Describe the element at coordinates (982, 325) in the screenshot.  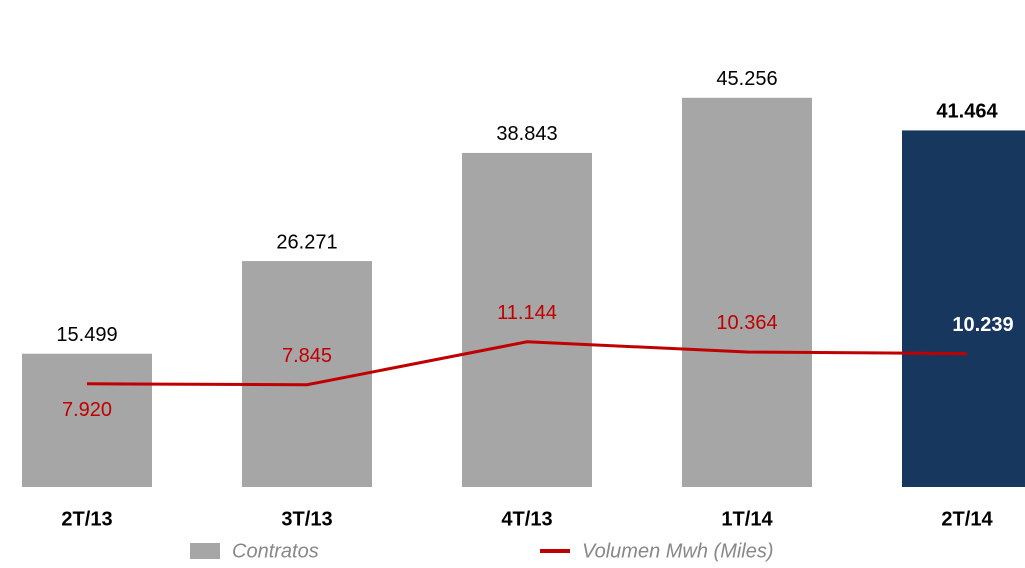
I see `line-value-label: 10.239` at that location.